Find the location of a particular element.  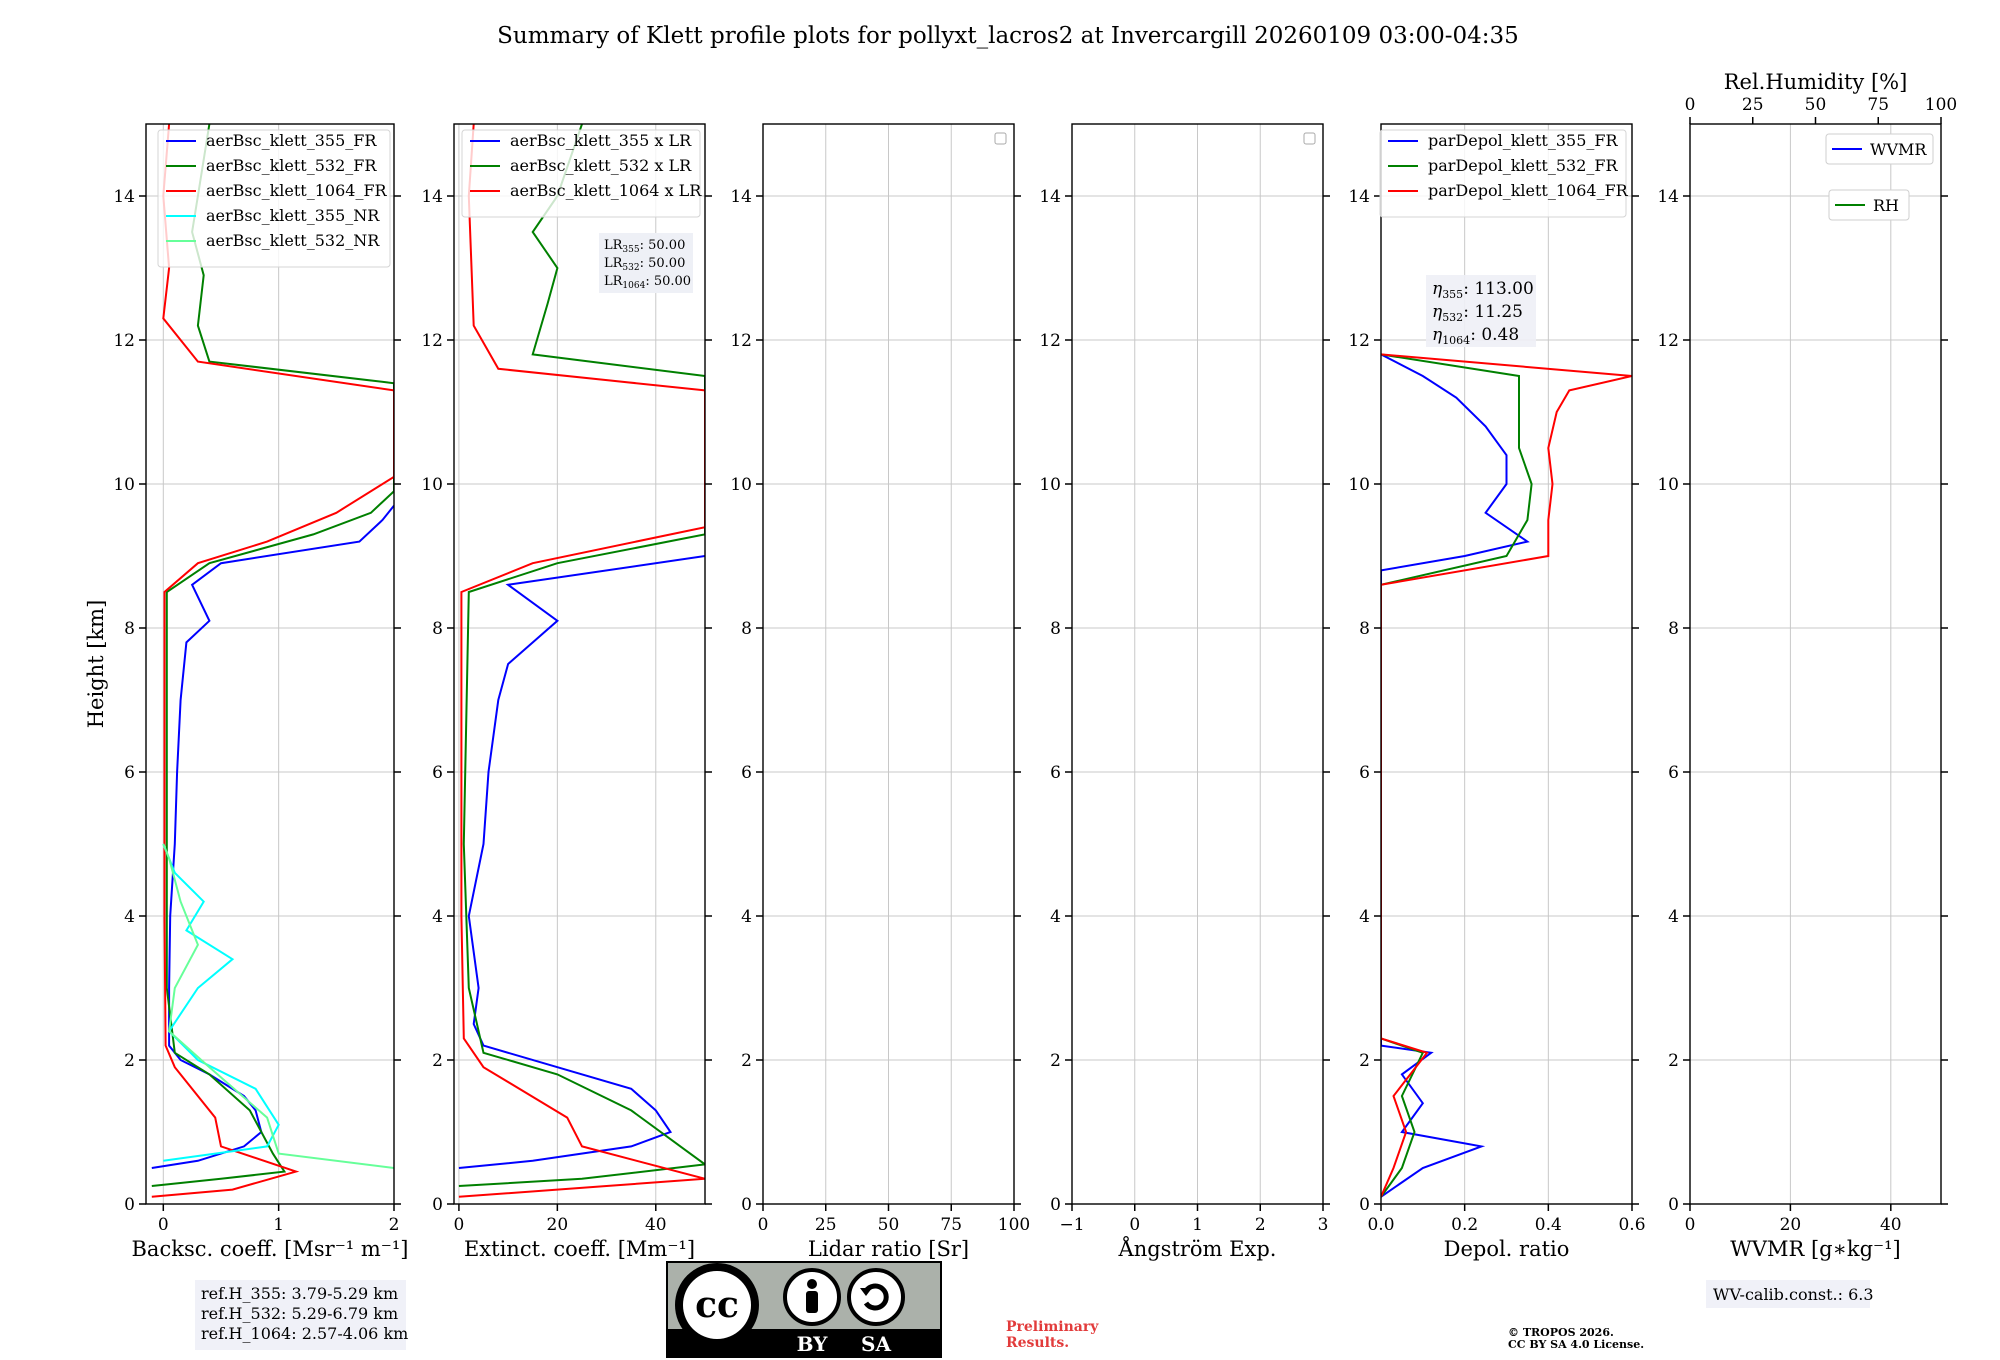

legend-label: parDepol_klett_355_FR is located at coordinates (1523, 140).